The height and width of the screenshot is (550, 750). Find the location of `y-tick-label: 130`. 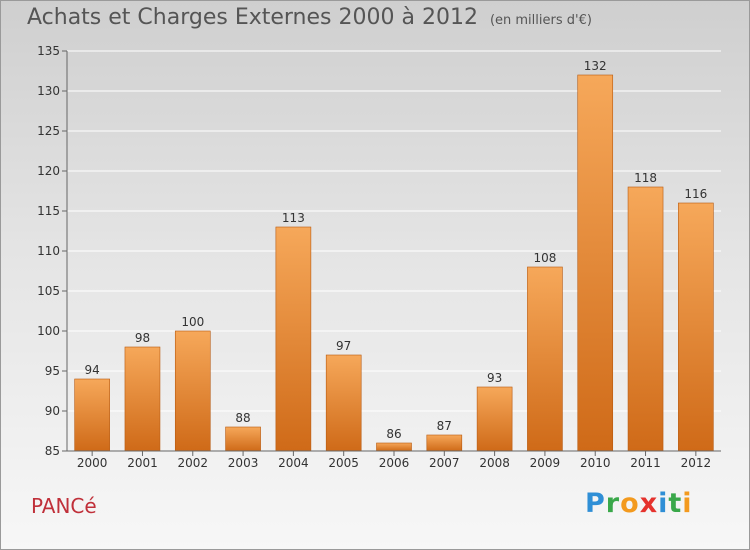

y-tick-label: 130 is located at coordinates (48, 91).